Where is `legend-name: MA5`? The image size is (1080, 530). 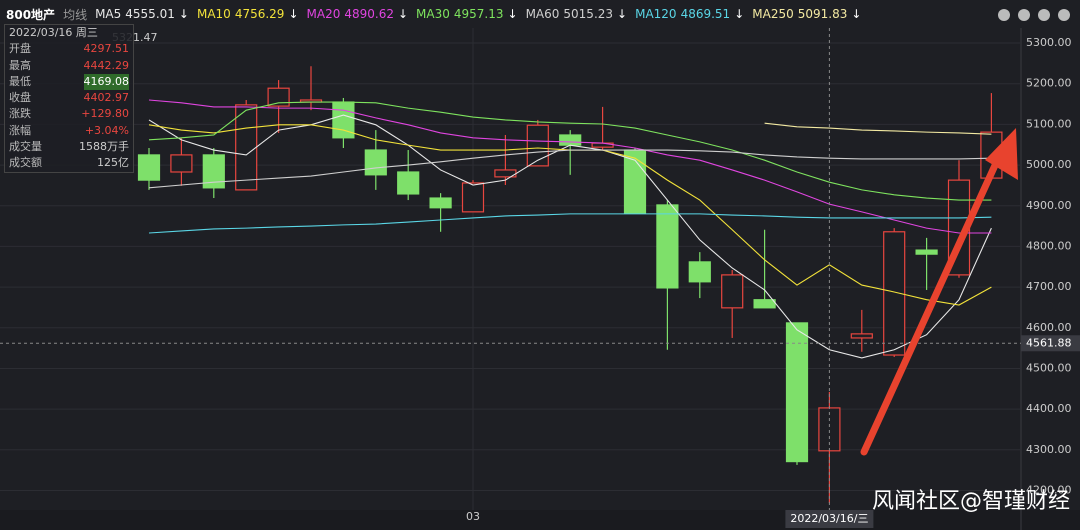
legend-name: MA5 is located at coordinates (108, 14).